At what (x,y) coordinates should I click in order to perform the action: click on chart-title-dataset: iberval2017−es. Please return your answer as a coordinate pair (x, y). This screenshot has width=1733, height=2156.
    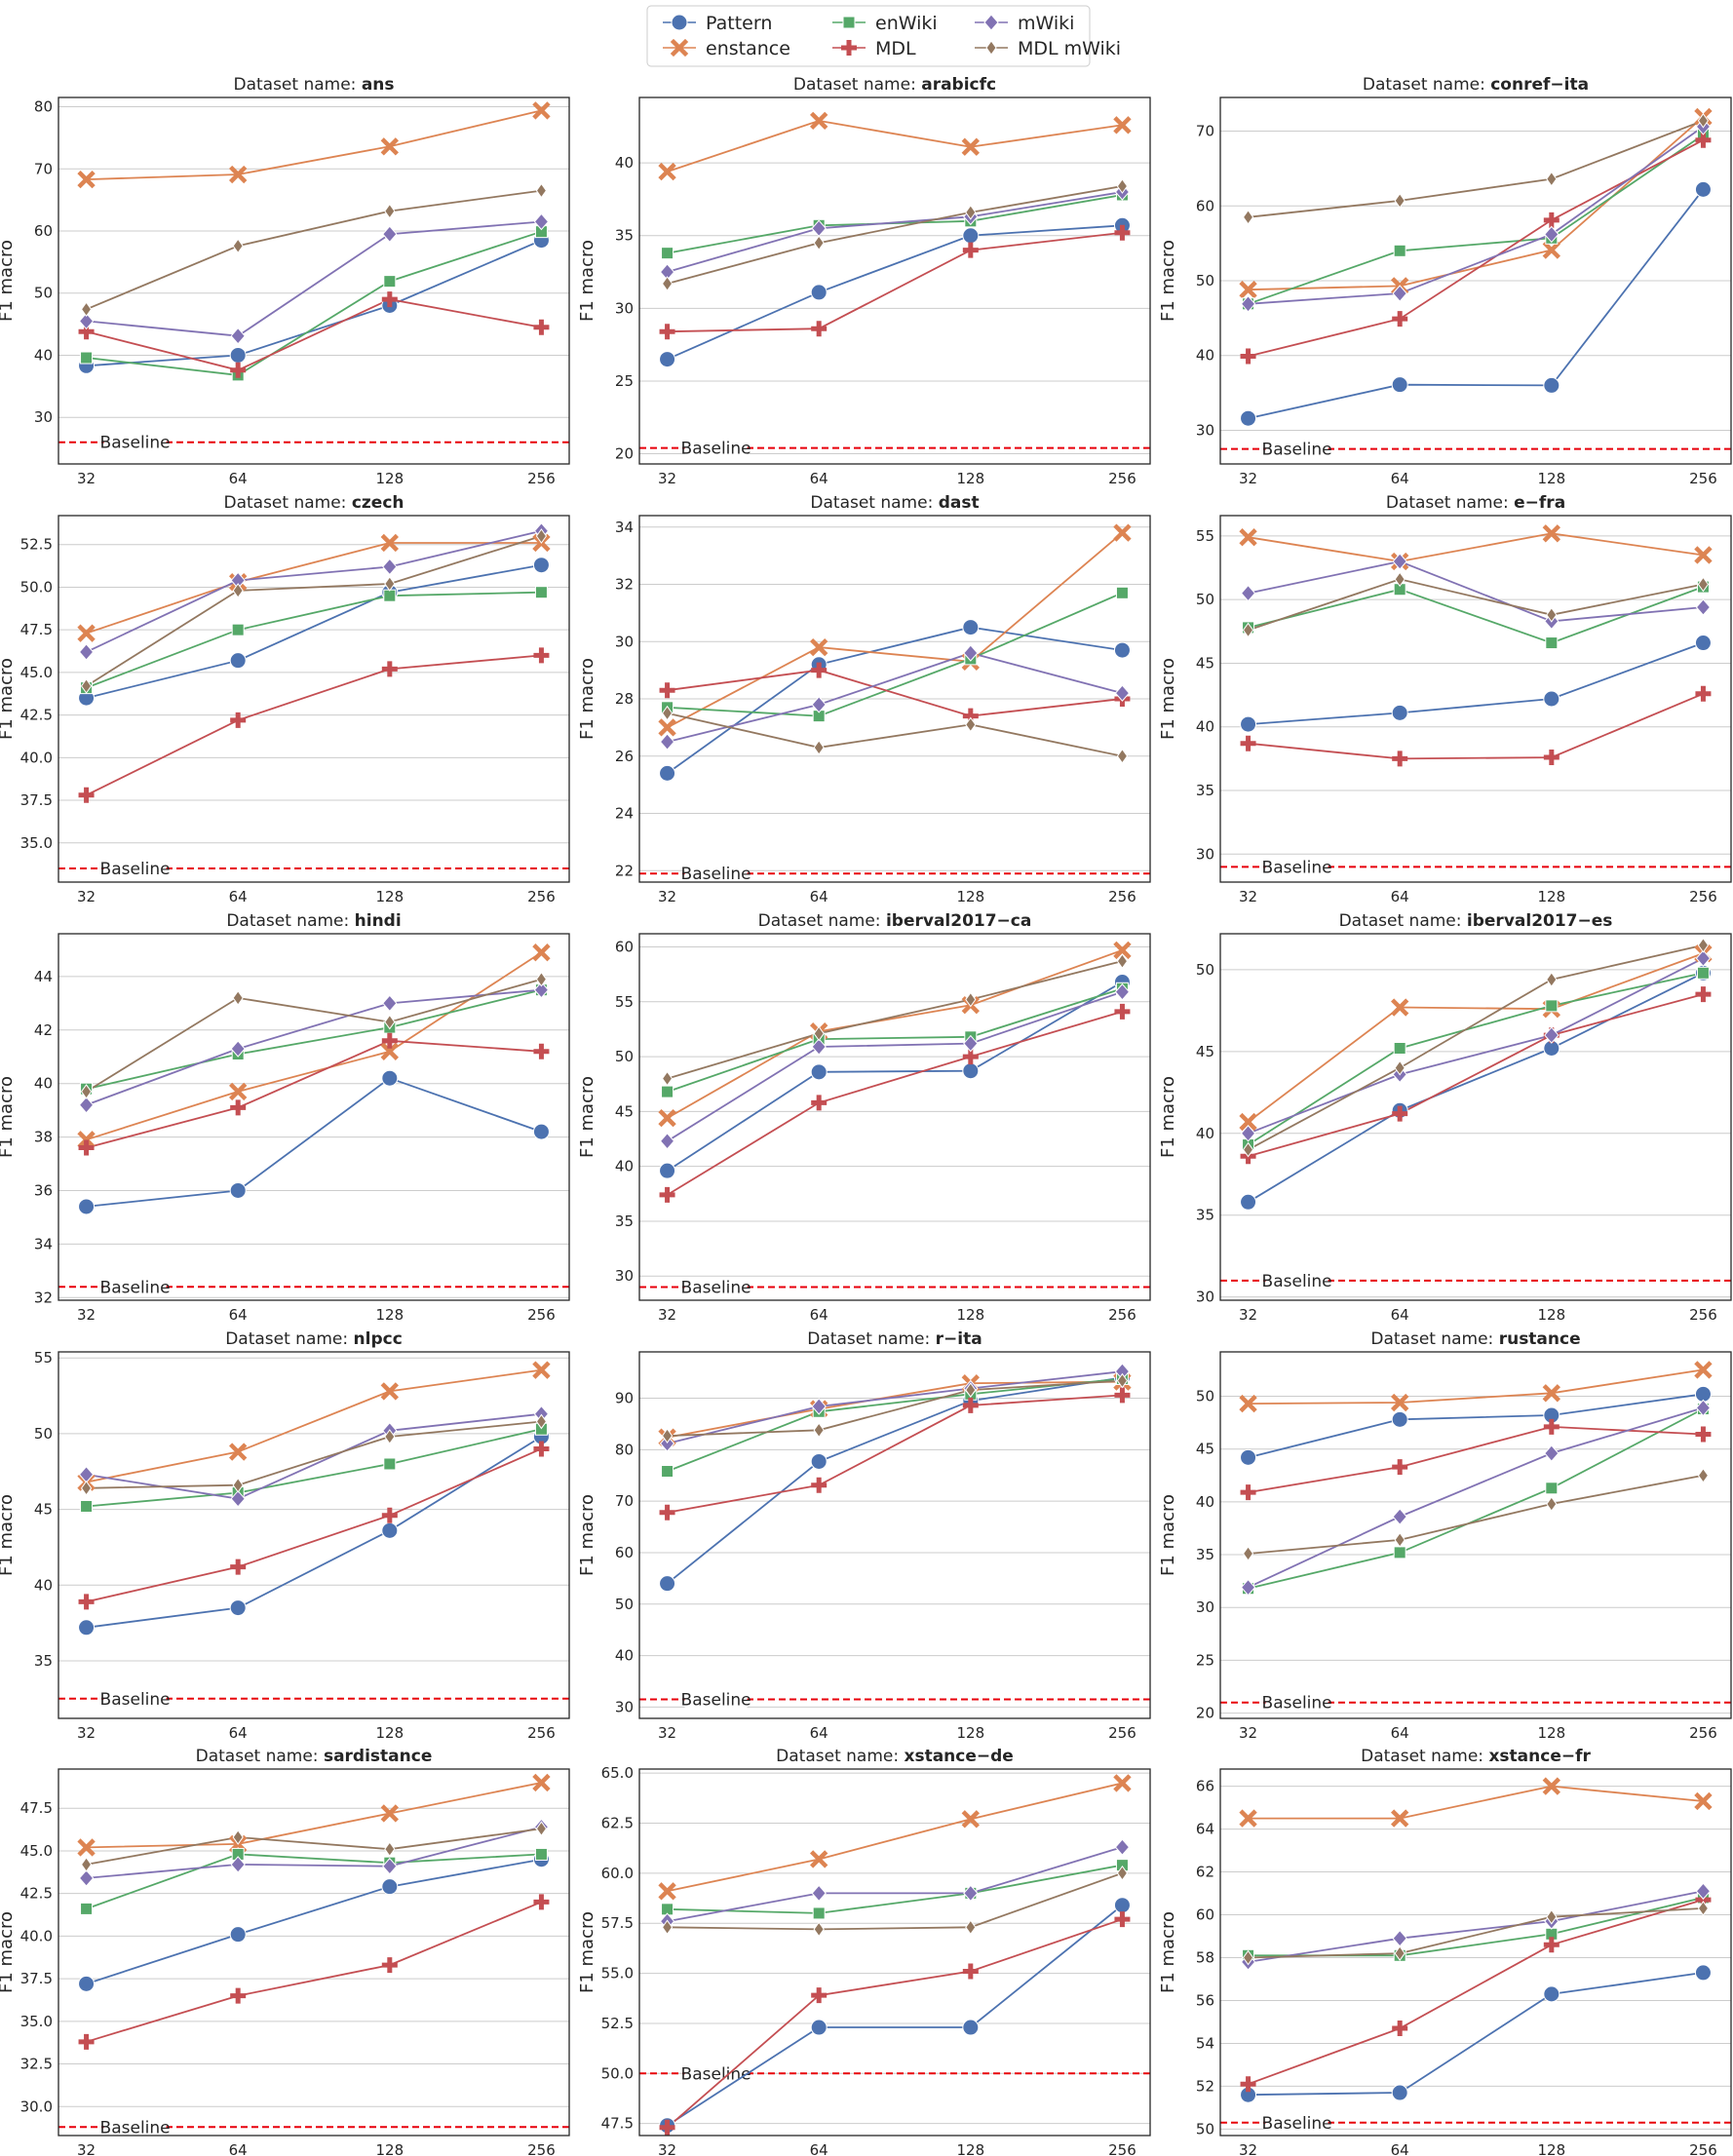
    Looking at the image, I should click on (1540, 921).